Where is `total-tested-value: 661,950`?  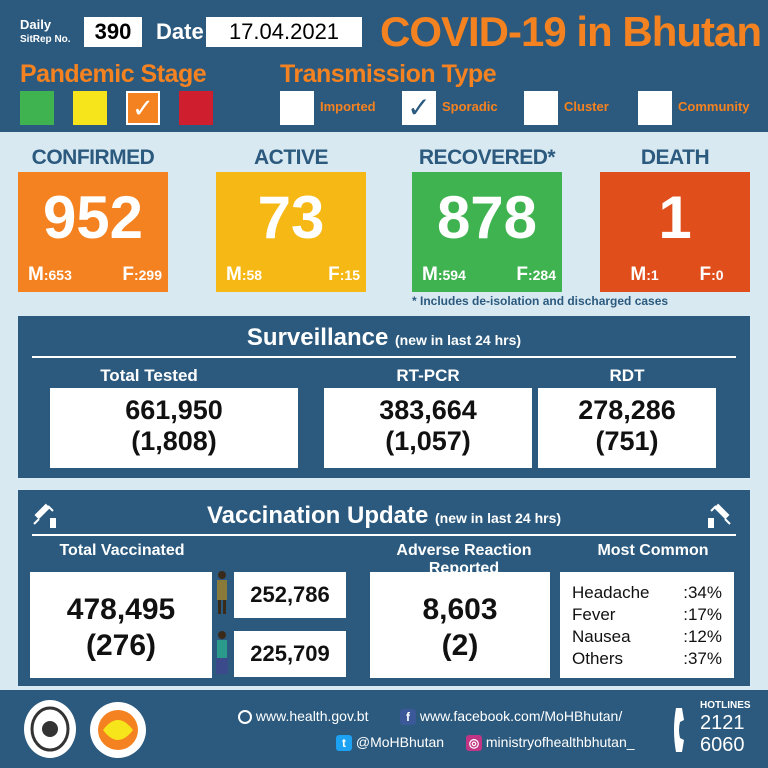
total-tested-value: 661,950 is located at coordinates (174, 410).